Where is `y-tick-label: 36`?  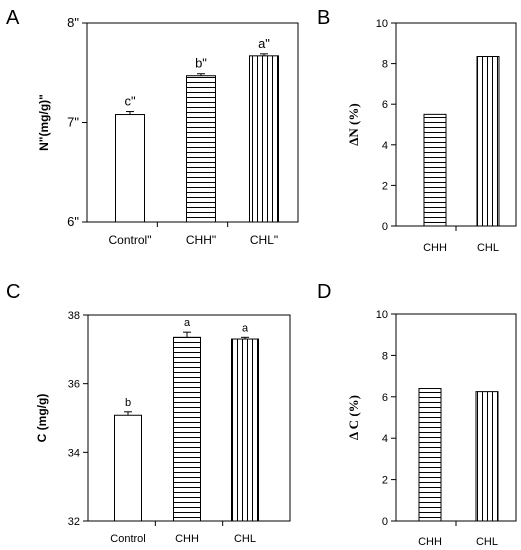
y-tick-label: 36 is located at coordinates (74, 385).